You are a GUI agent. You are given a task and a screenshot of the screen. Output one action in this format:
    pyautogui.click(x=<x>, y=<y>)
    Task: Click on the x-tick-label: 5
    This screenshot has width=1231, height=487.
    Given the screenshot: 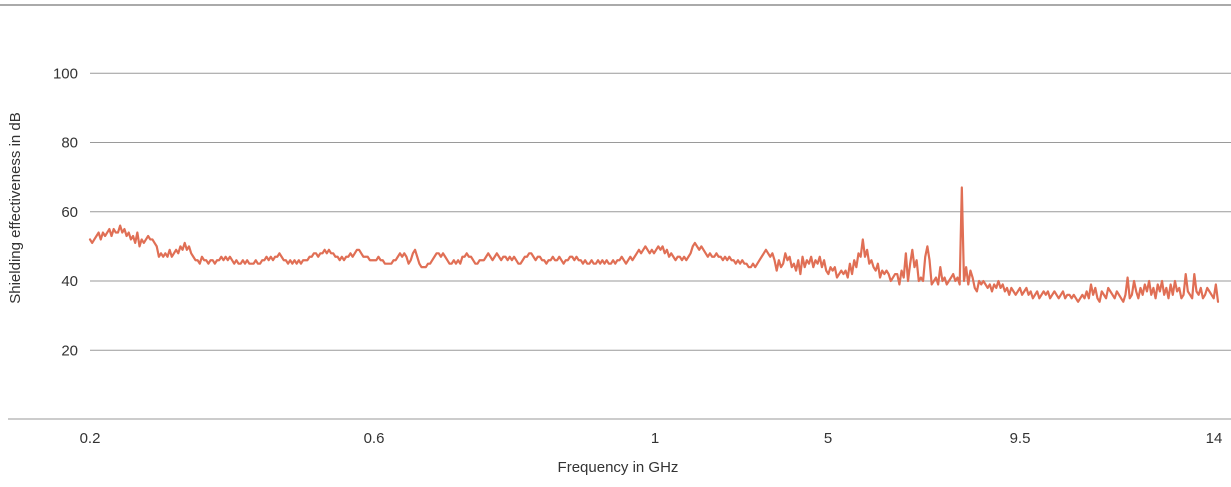 What is the action you would take?
    pyautogui.click(x=828, y=438)
    